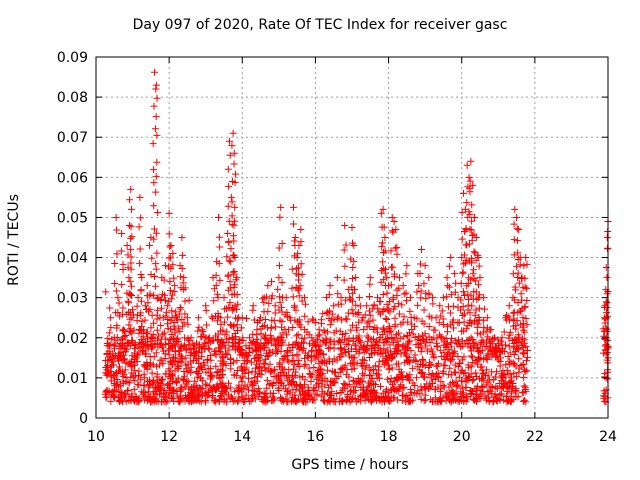 The width and height of the screenshot is (640, 480). I want to click on y-axis-label: ROTI / TECUs, so click(14, 240).